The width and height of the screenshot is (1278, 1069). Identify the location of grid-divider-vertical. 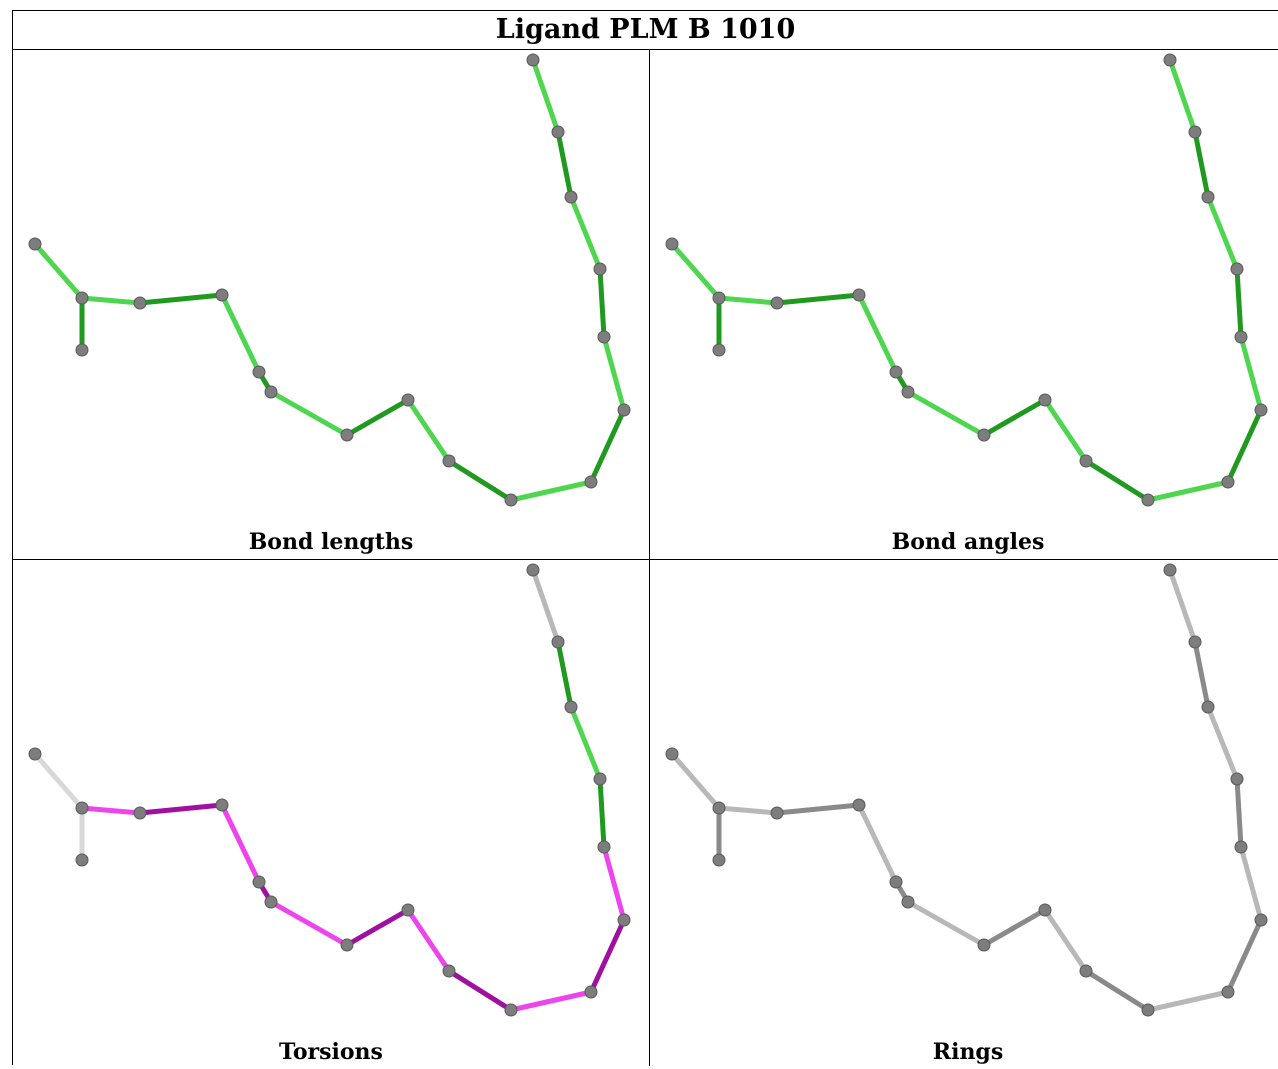
(649, 558).